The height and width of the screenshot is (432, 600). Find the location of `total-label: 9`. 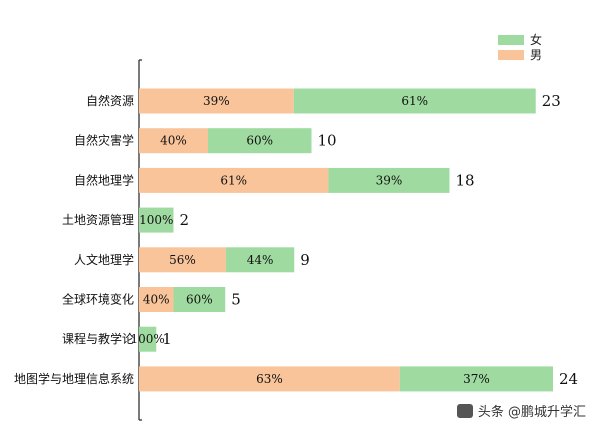

total-label: 9 is located at coordinates (305, 260).